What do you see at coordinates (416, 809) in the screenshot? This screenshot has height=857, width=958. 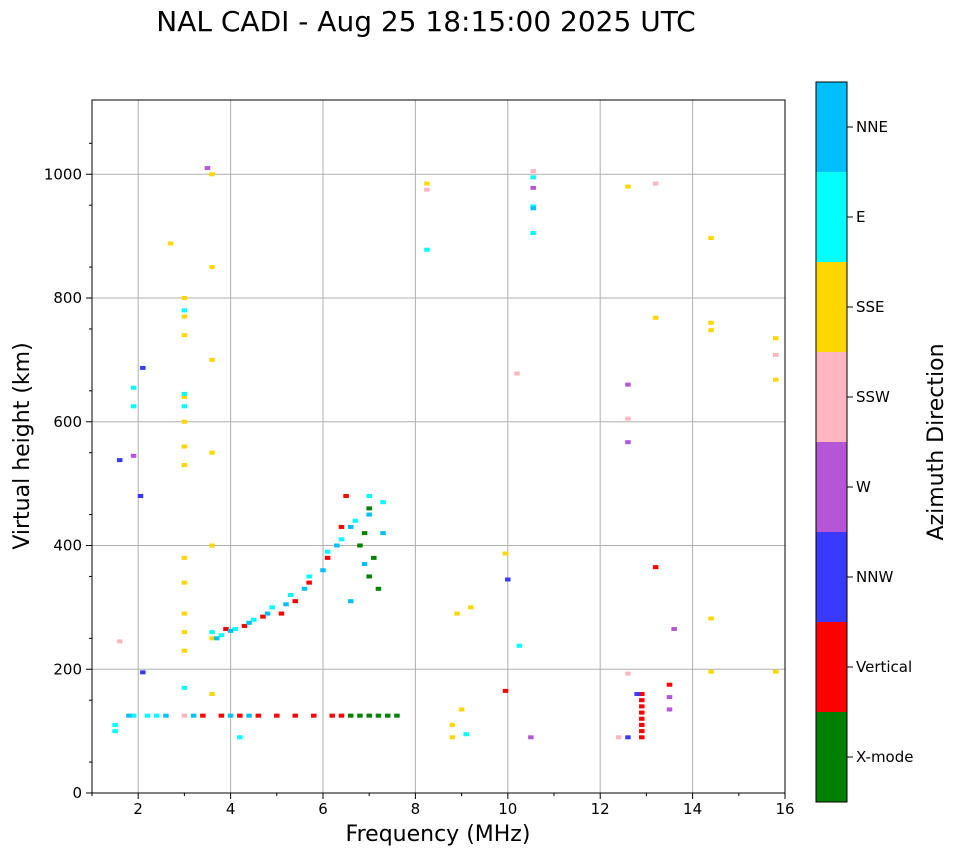 I see `x-tick-label: 8` at bounding box center [416, 809].